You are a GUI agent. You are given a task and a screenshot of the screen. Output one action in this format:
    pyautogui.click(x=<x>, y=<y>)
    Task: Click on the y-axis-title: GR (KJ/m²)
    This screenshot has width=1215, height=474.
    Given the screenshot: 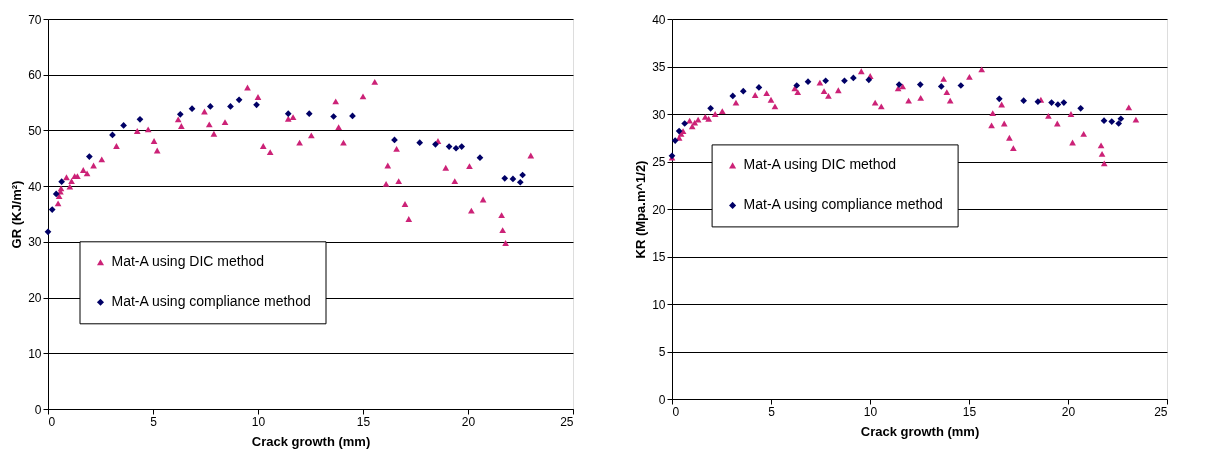 What is the action you would take?
    pyautogui.click(x=17, y=214)
    